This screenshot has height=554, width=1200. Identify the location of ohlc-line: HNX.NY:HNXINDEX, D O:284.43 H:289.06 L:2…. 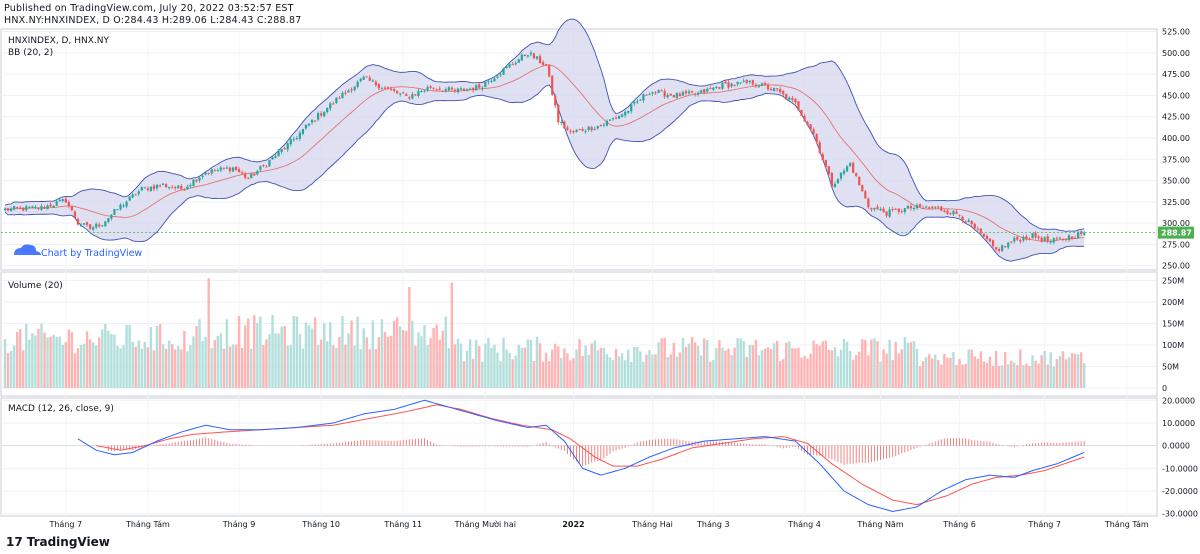
(153, 20).